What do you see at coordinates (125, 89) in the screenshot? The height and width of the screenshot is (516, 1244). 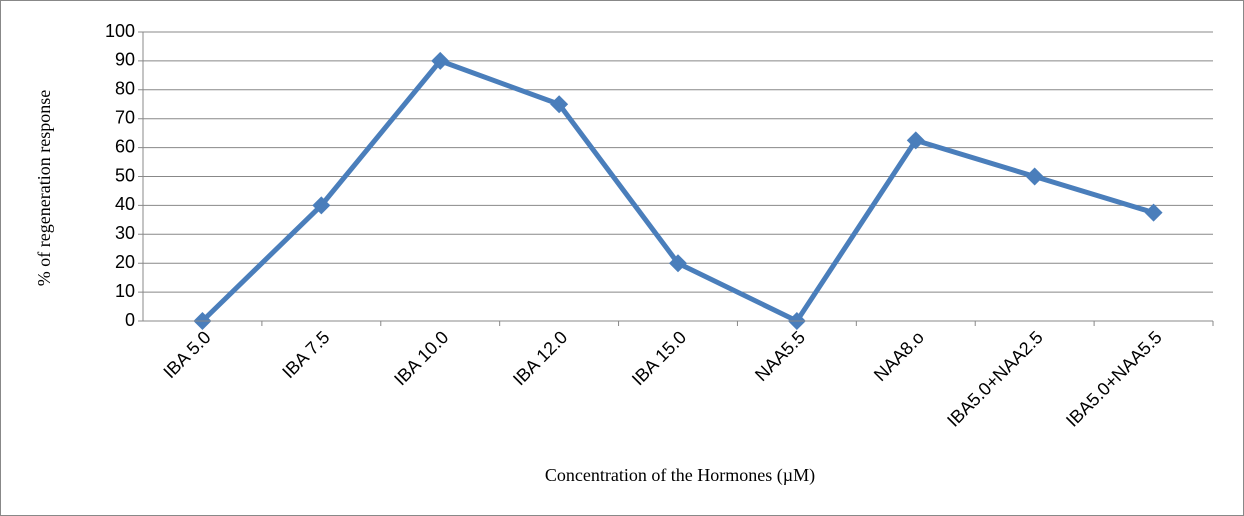 I see `y-tick-label: 80` at bounding box center [125, 89].